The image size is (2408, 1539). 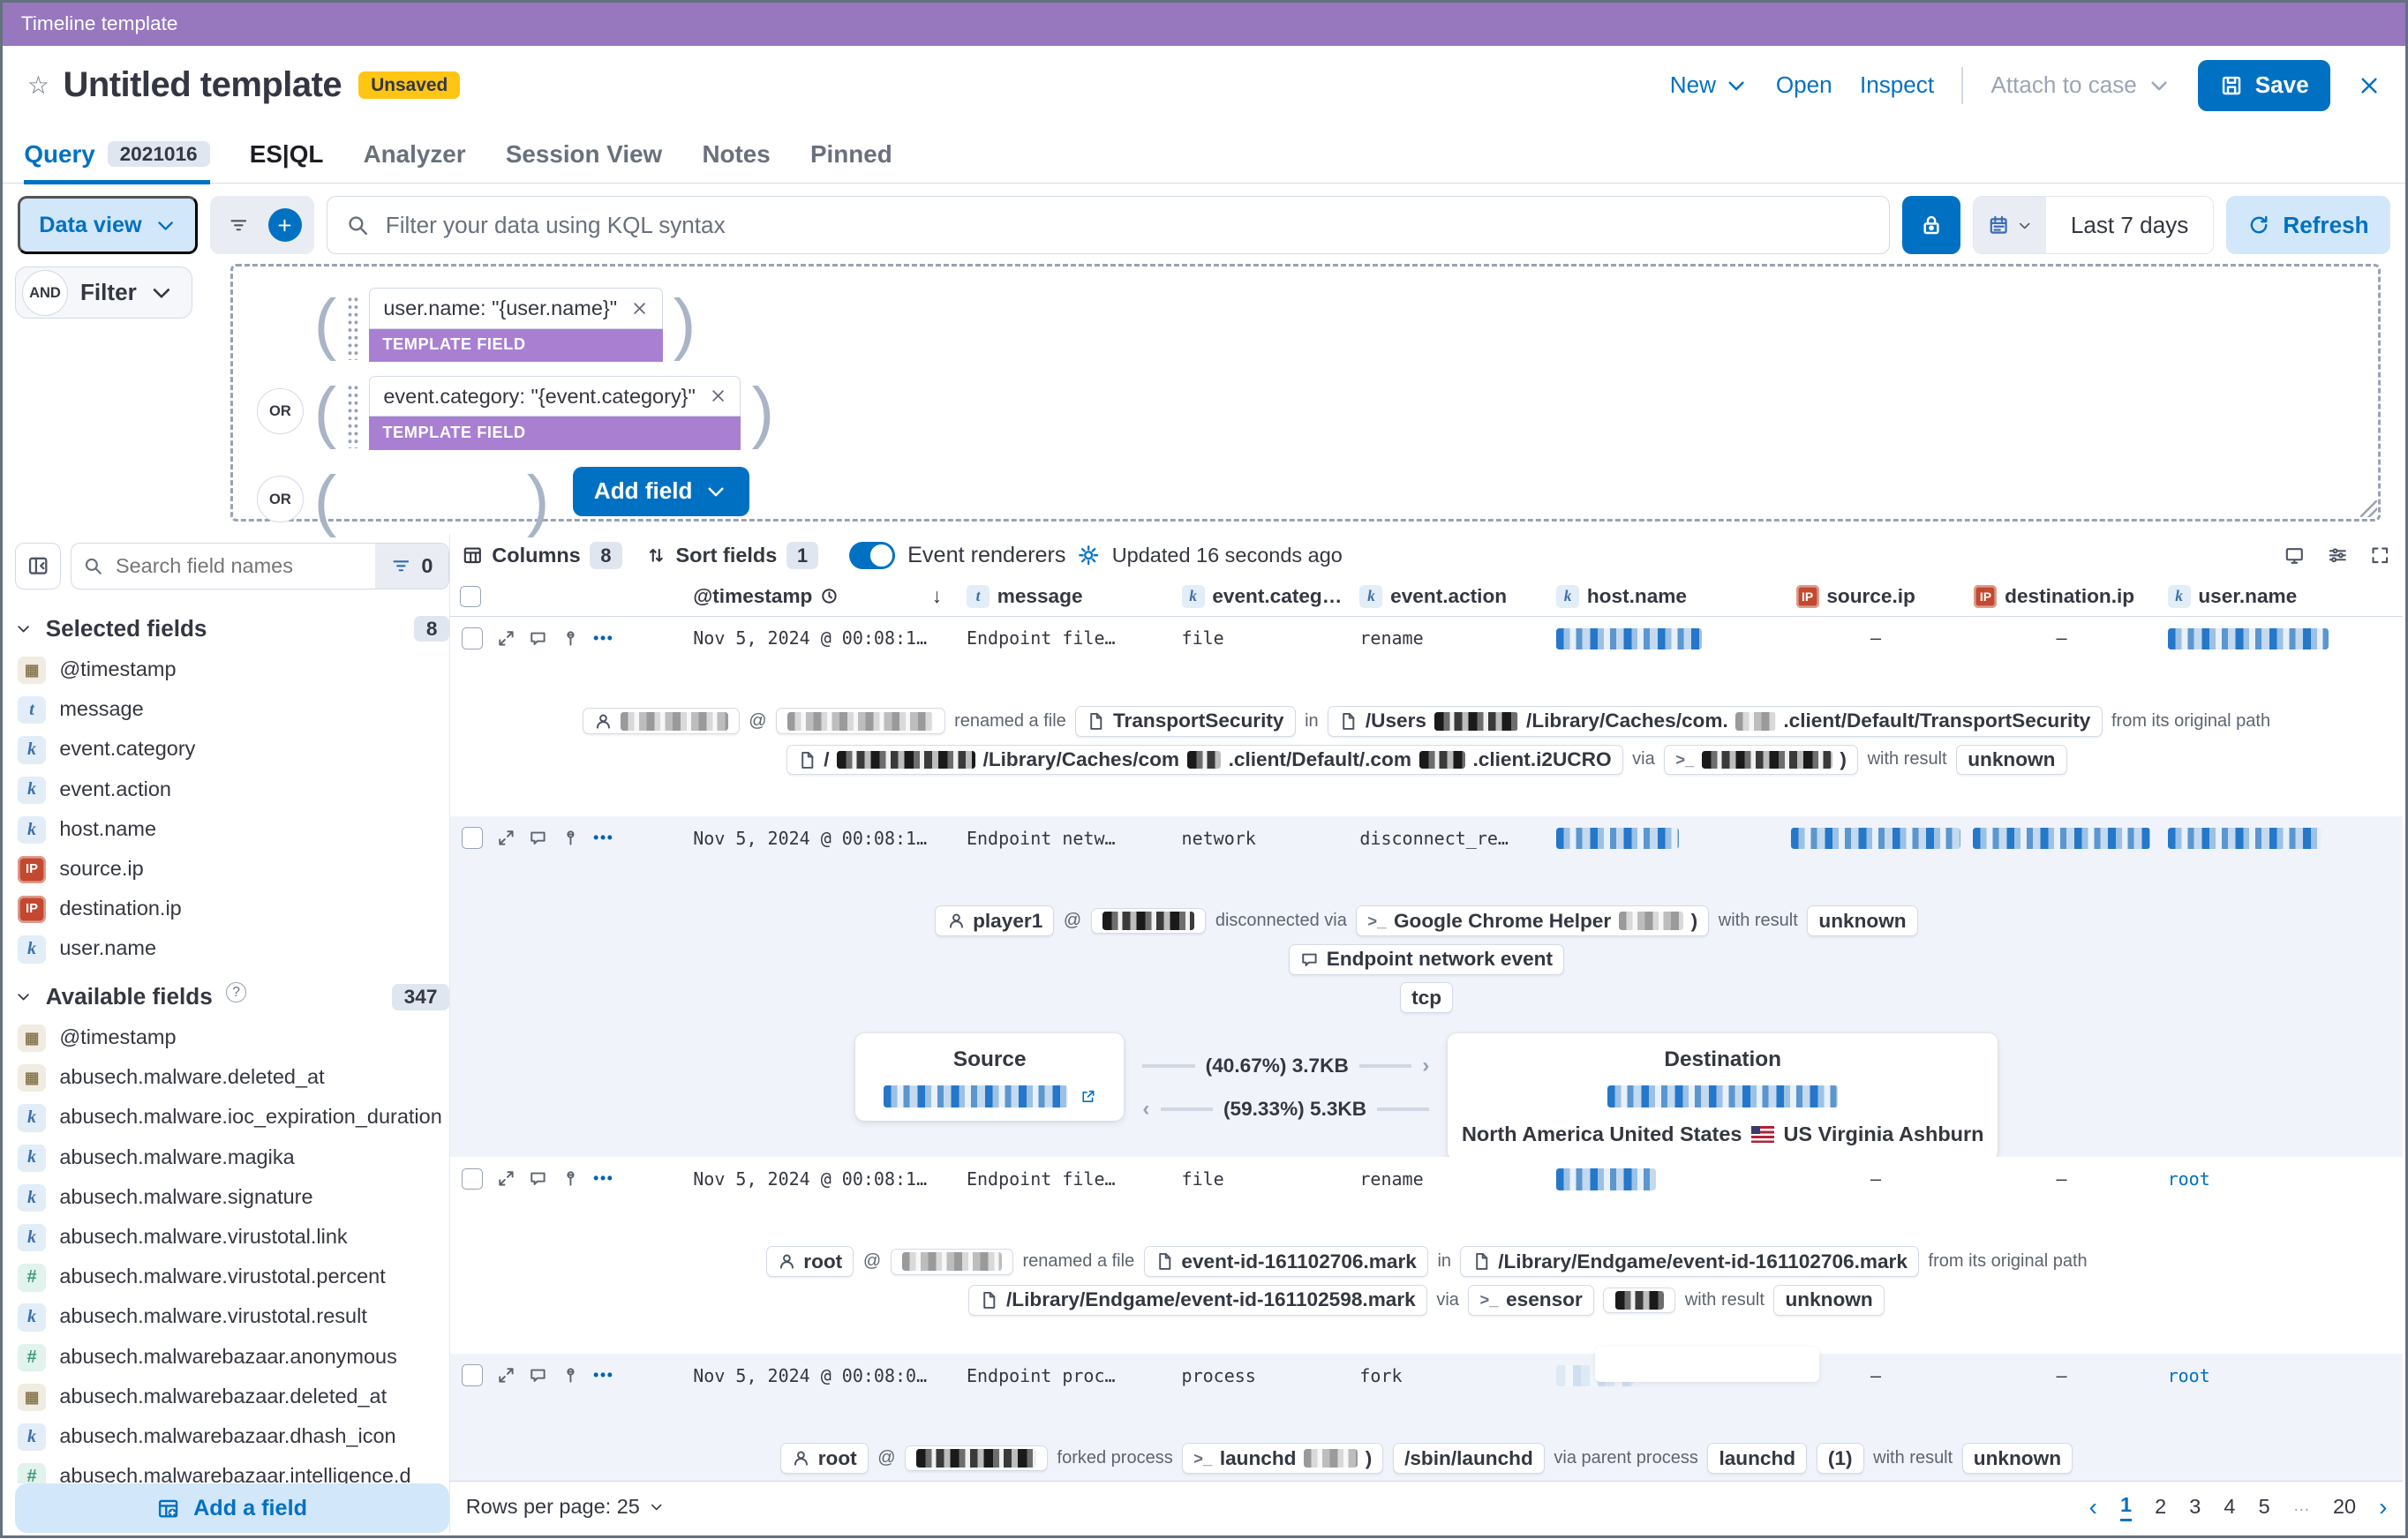 I want to click on event-chip: (1), so click(x=1840, y=1458).